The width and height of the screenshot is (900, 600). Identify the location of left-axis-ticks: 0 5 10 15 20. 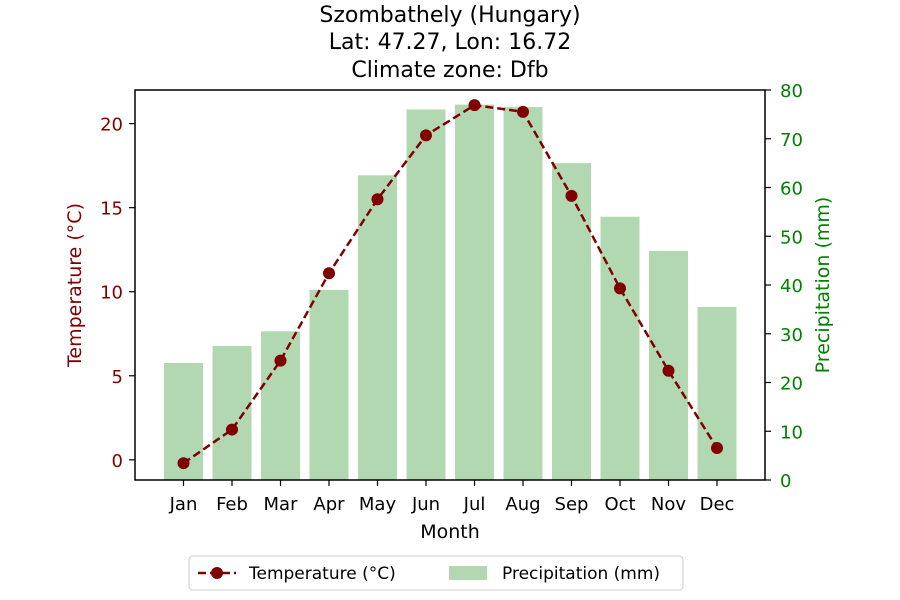
(117, 293).